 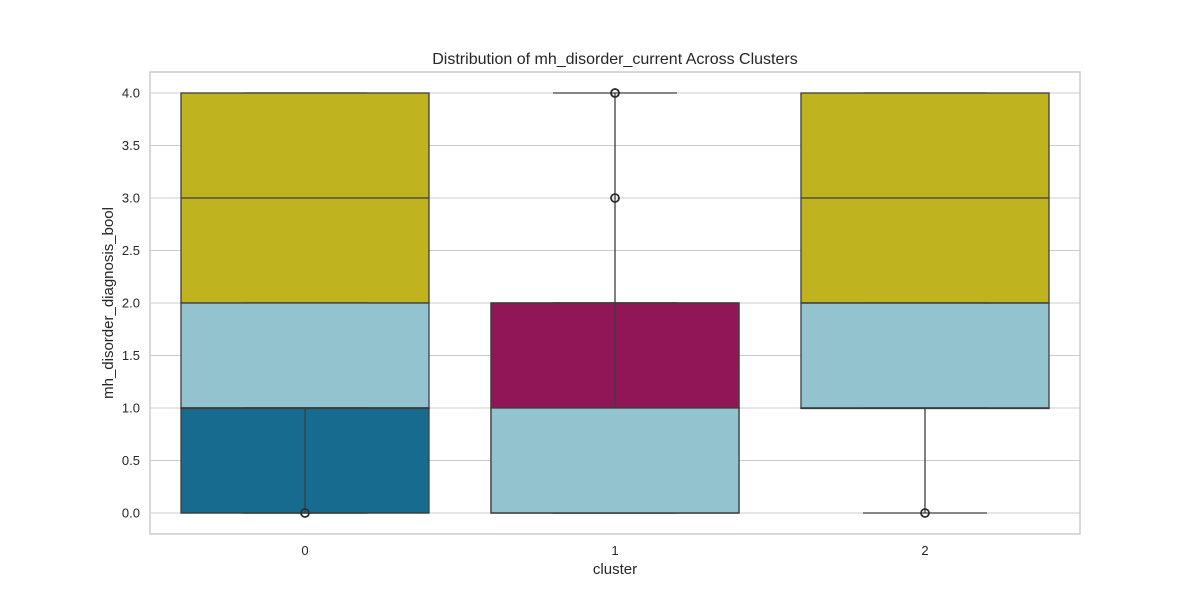 I want to click on y-tick-label: 4.0, so click(x=131, y=93).